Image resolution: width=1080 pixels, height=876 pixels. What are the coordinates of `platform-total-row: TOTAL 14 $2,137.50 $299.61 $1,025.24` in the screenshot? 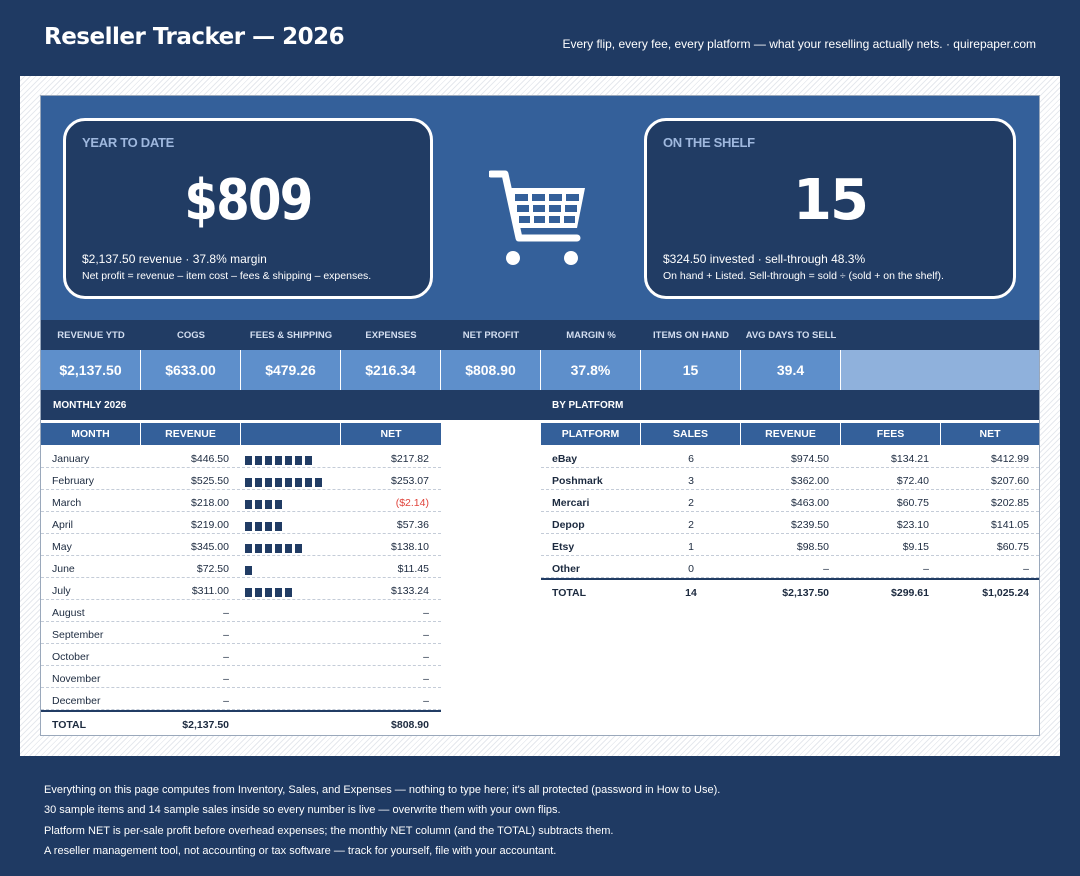 It's located at (790, 590).